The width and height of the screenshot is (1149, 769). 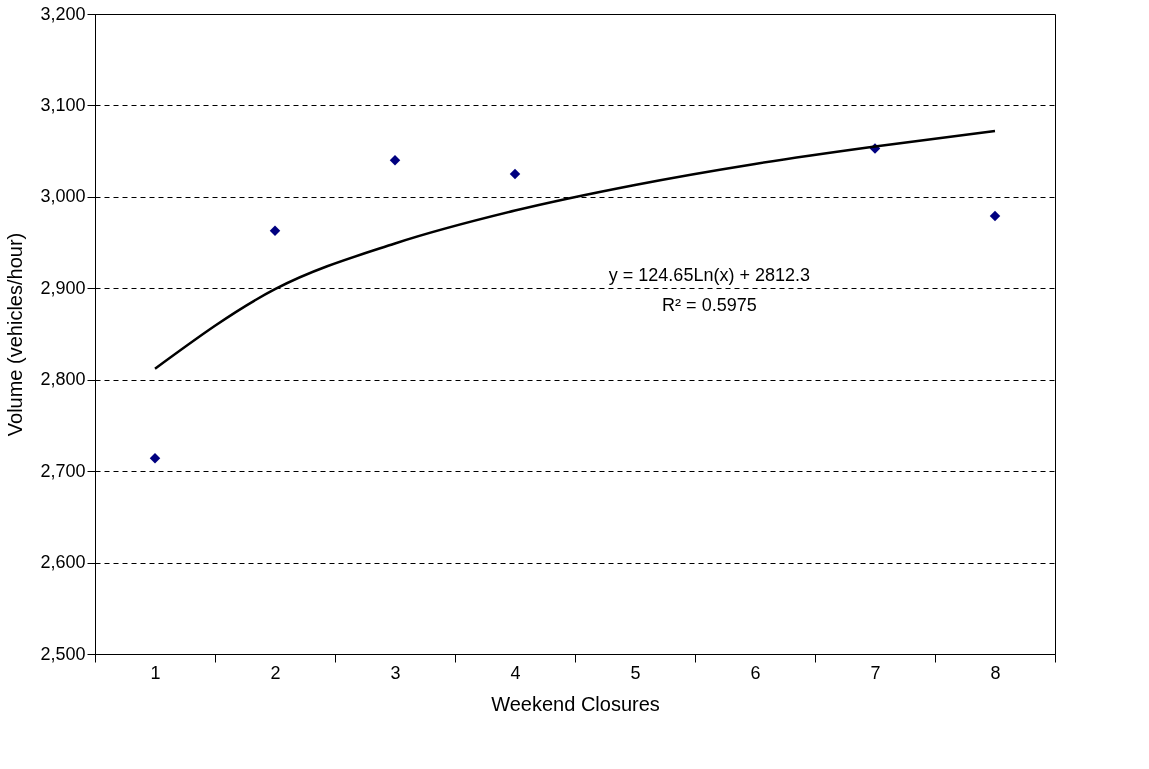 What do you see at coordinates (63, 104) in the screenshot?
I see `y-tick-label: 3,100` at bounding box center [63, 104].